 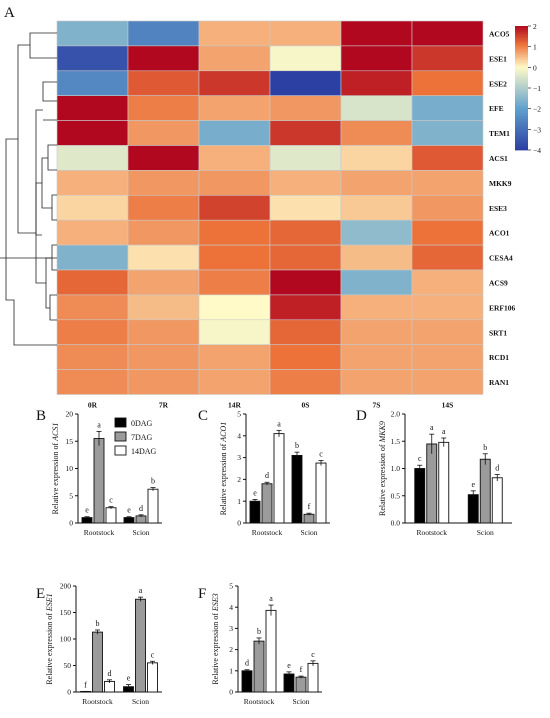 What do you see at coordinates (498, 58) in the screenshot?
I see `heatmap-row-label: ESE1` at bounding box center [498, 58].